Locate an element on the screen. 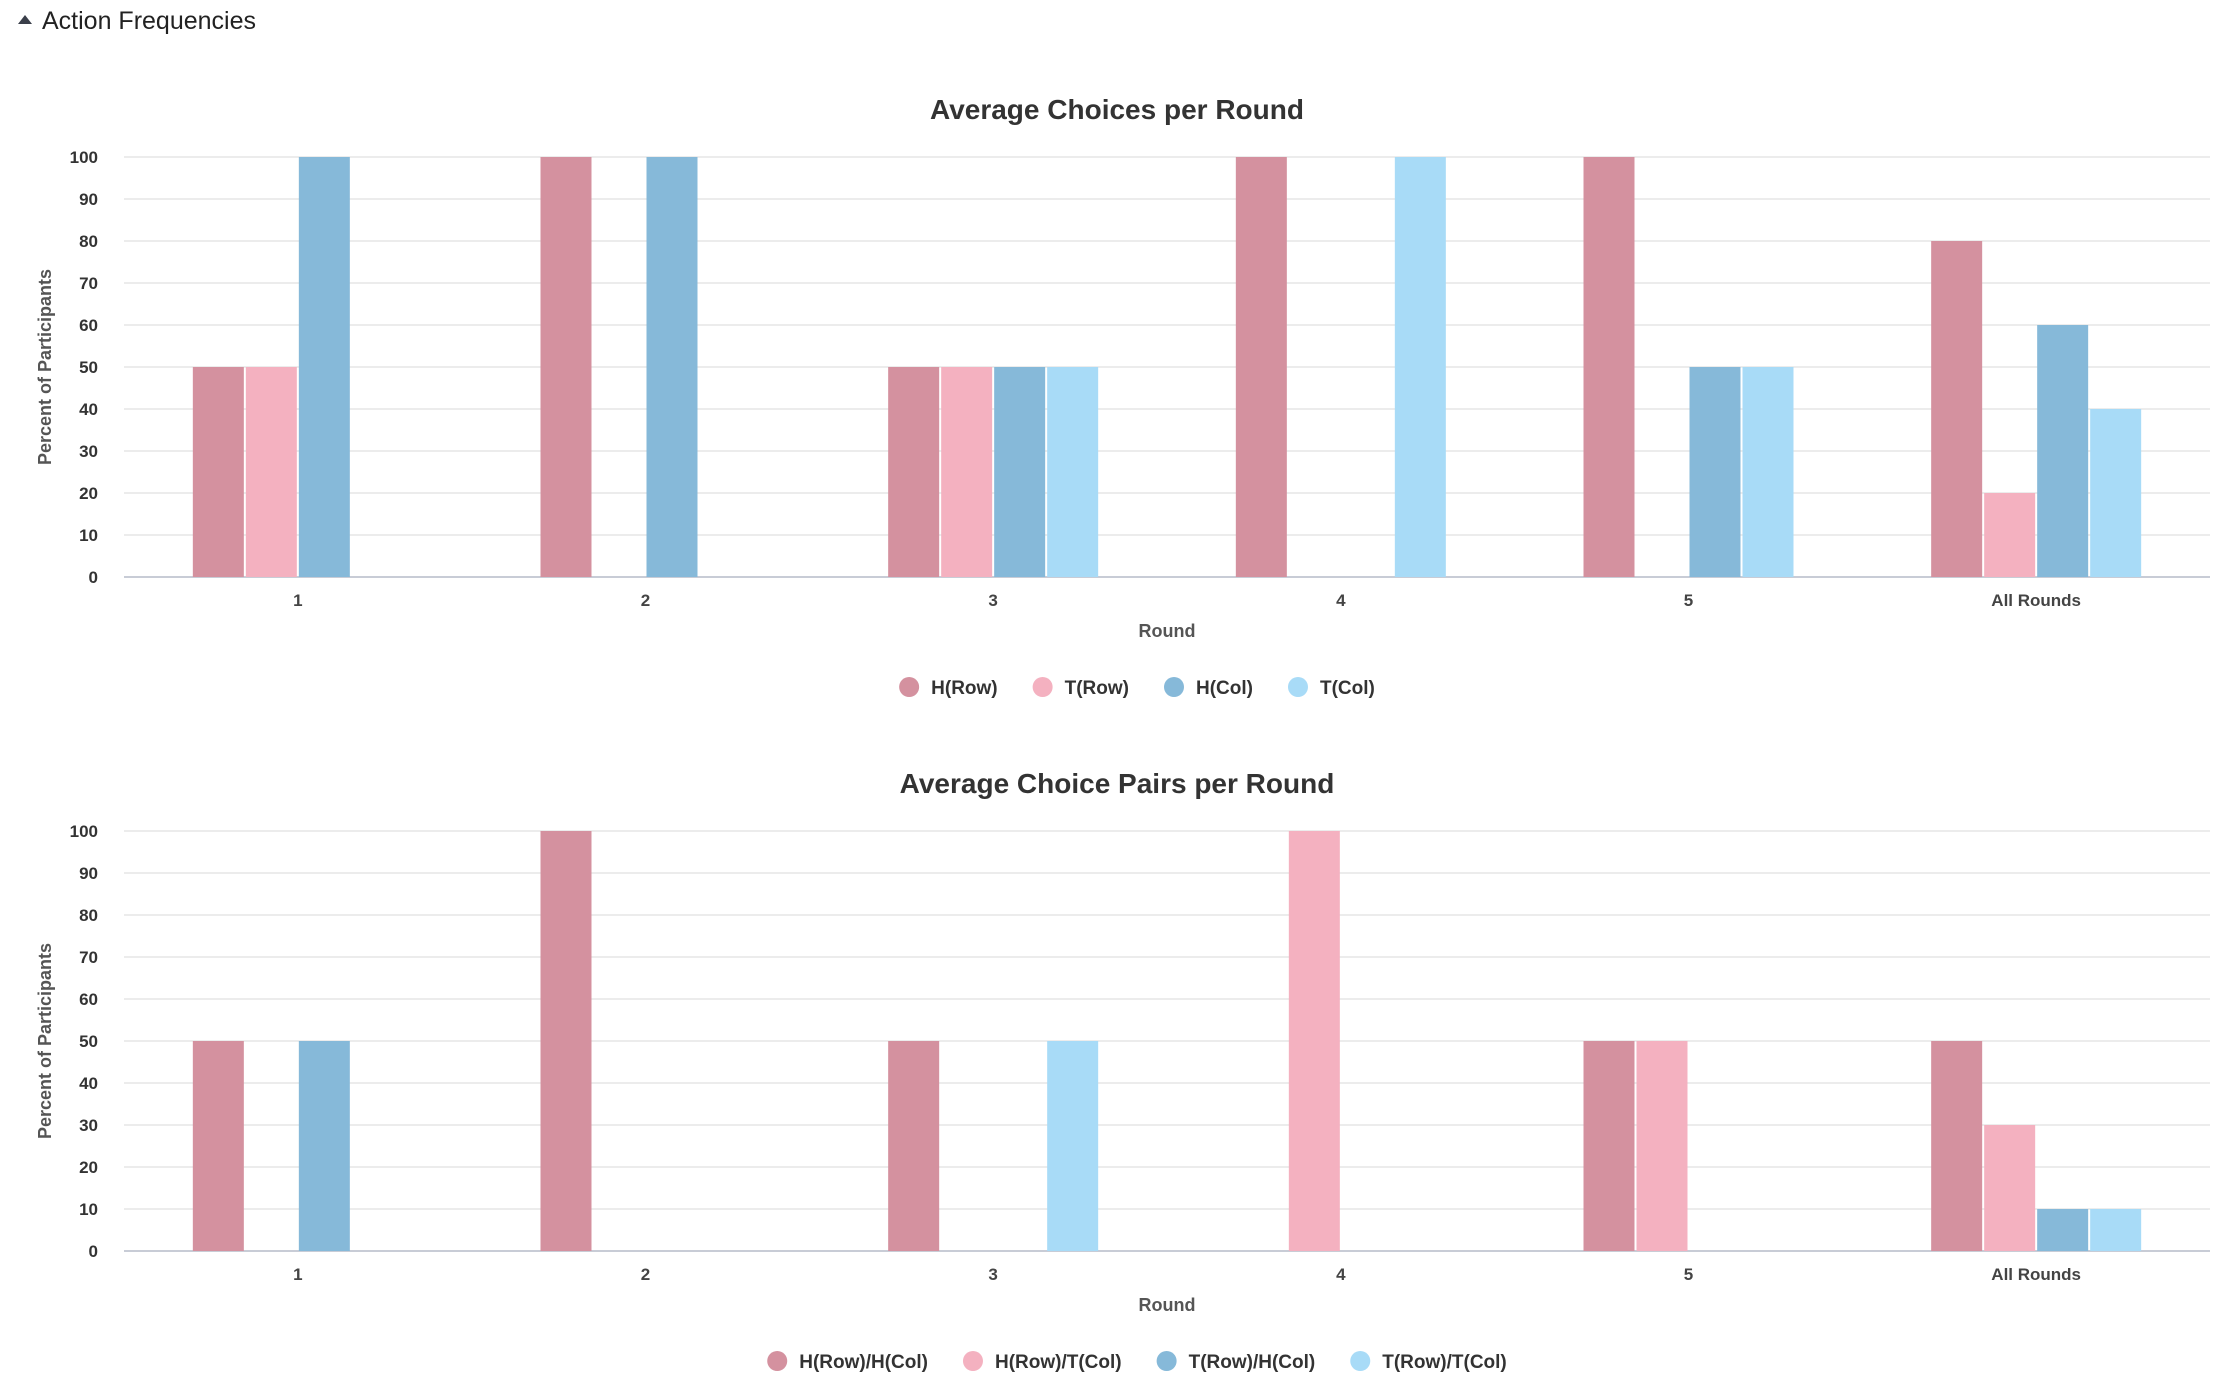  chart-title: Average Choices per Round is located at coordinates (1117, 109).